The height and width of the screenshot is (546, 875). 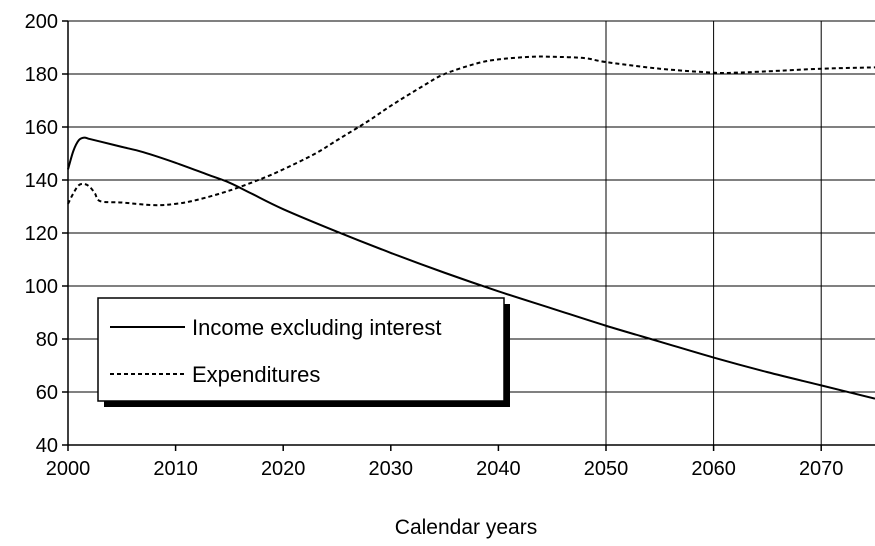 I want to click on legend: Income excluding interest Expenditures, so click(x=303, y=352).